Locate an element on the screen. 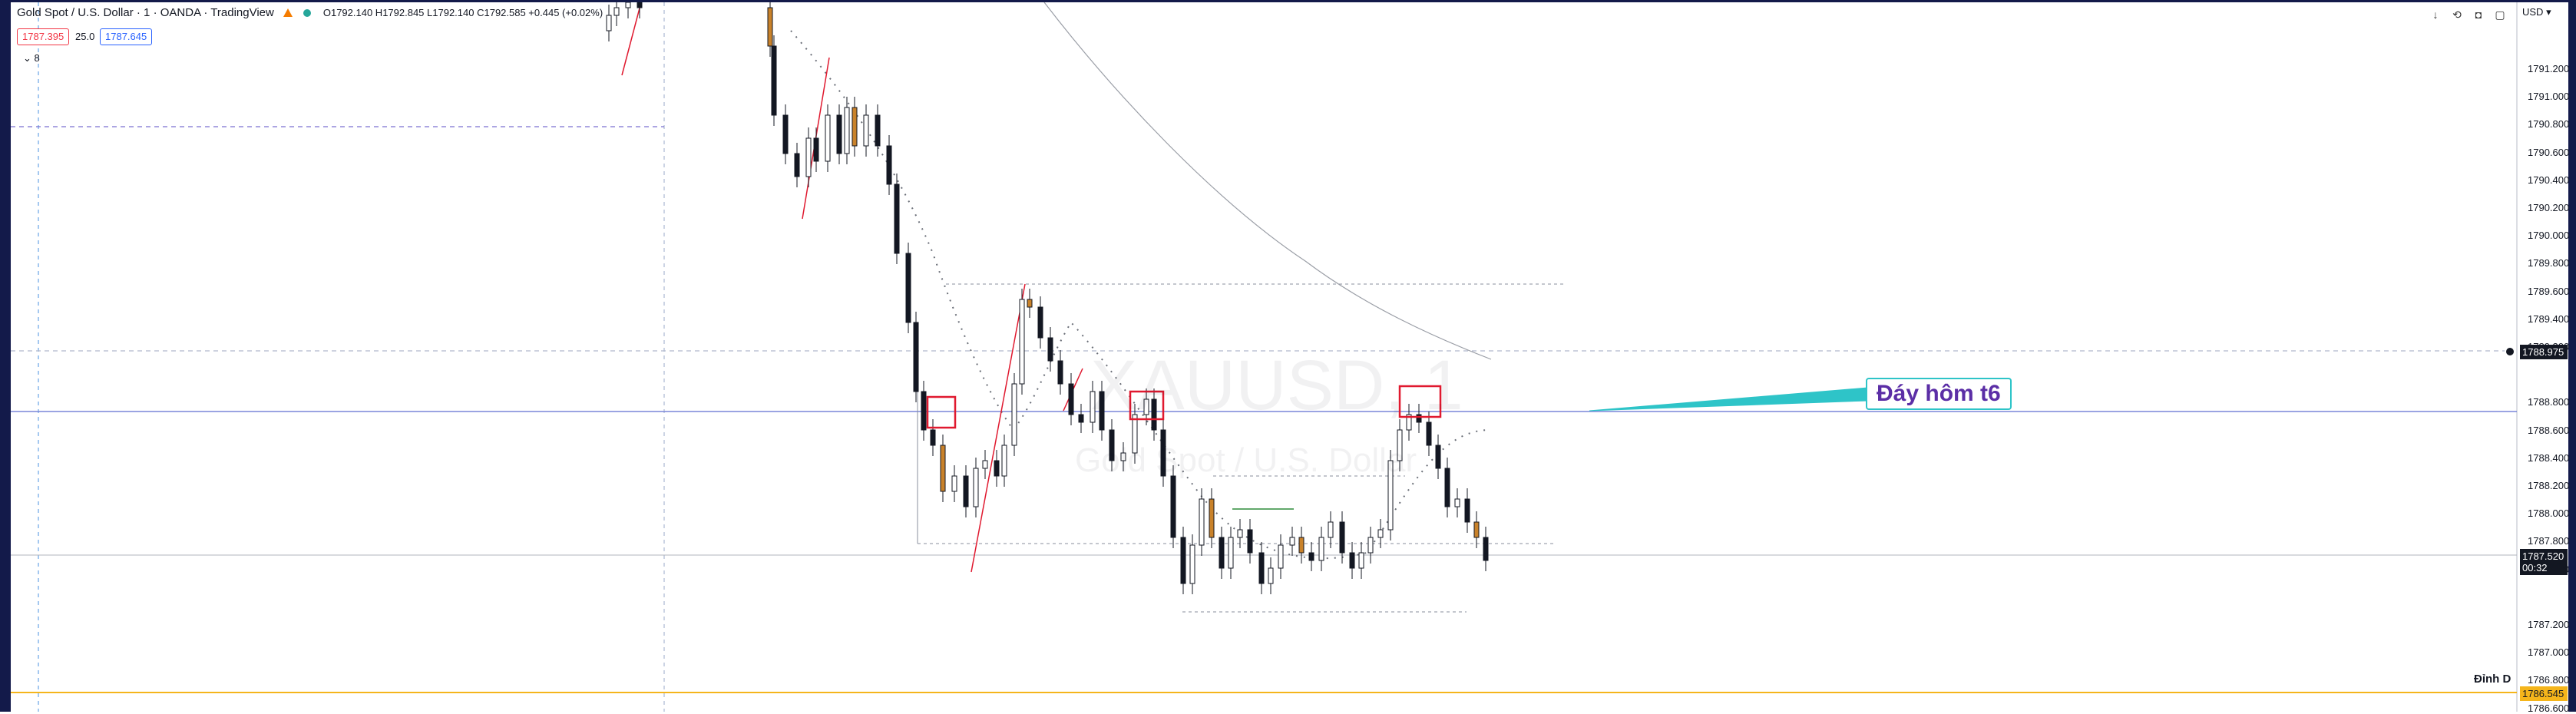 The image size is (2576, 714). currency-selector: USD ▾ is located at coordinates (2536, 12).